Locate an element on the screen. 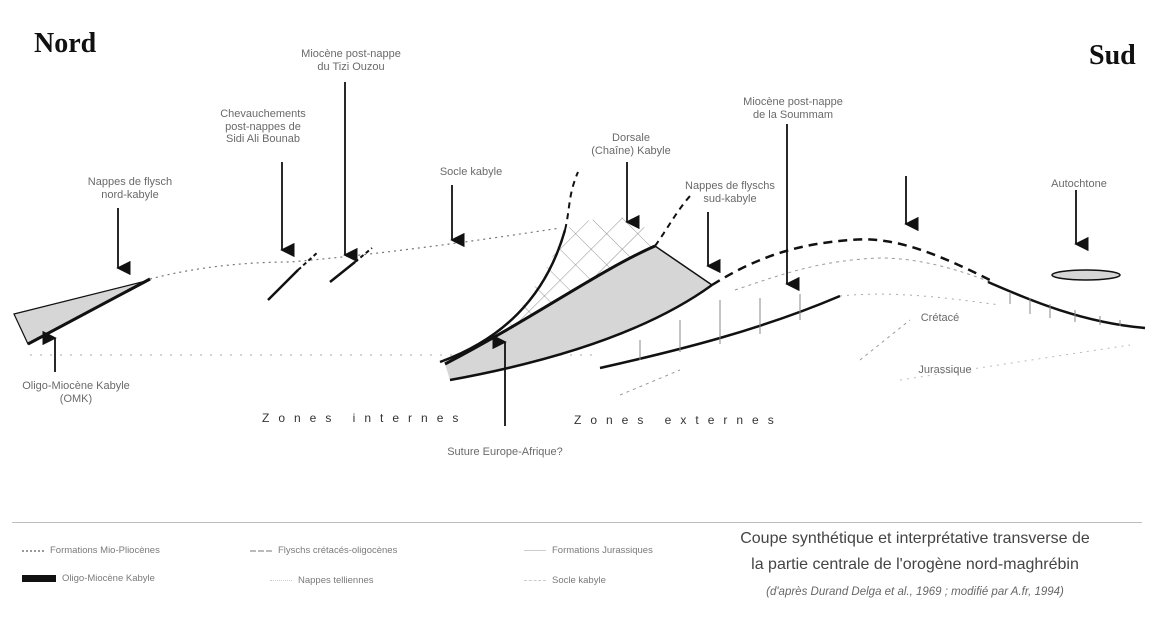 The image size is (1154, 617). central-top-dash is located at coordinates (672, 221).